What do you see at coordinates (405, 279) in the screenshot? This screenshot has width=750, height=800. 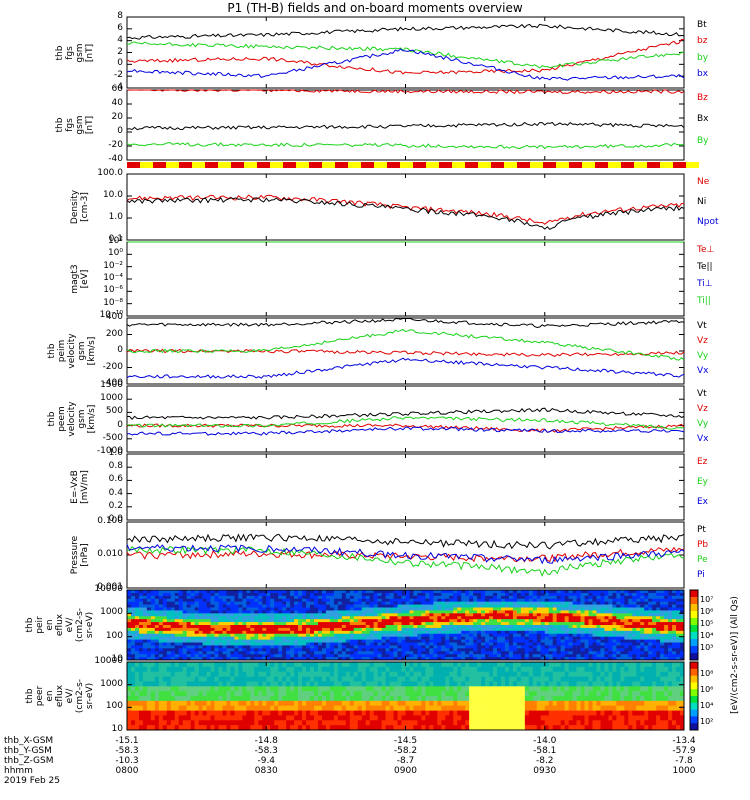 I see `temp-frame` at bounding box center [405, 279].